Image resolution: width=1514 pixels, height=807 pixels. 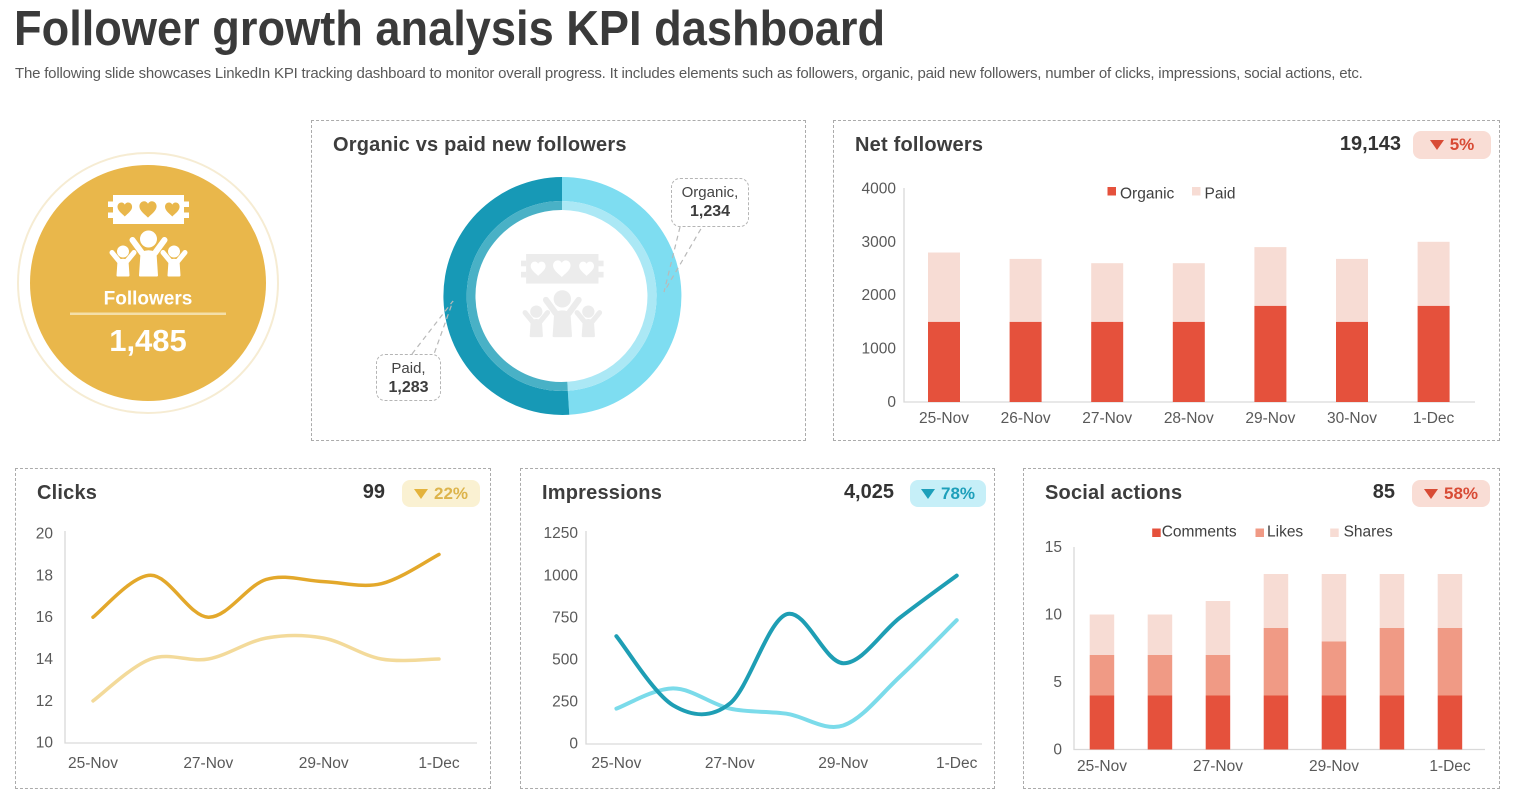 I want to click on svg-text: Paid, so click(x=1220, y=194).